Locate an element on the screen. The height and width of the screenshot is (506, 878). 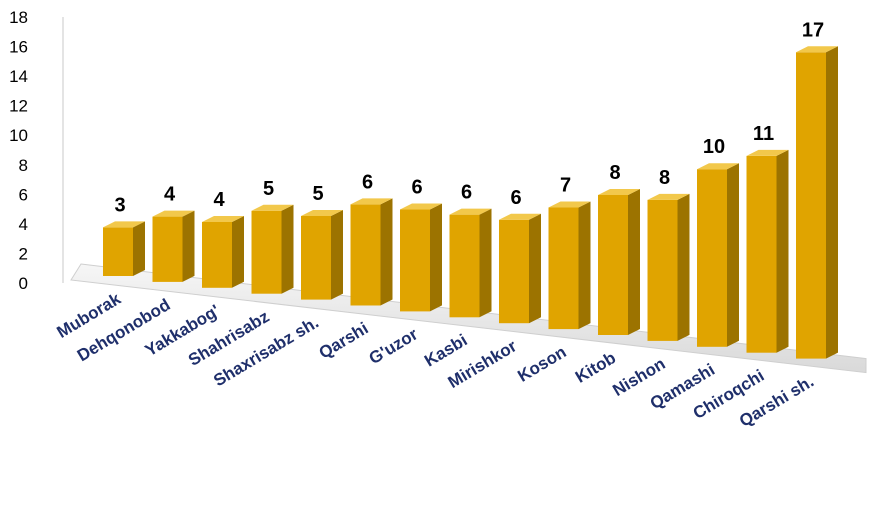
y-tick-label: 4 is located at coordinates (23, 224).